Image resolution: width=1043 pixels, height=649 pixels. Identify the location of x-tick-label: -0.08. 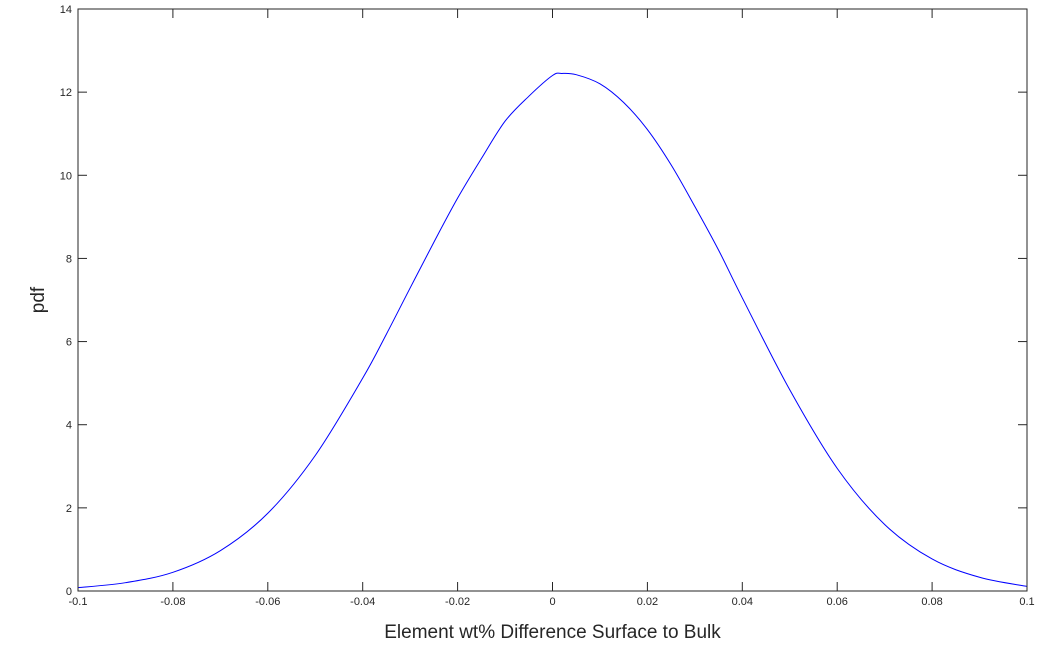
(172, 602).